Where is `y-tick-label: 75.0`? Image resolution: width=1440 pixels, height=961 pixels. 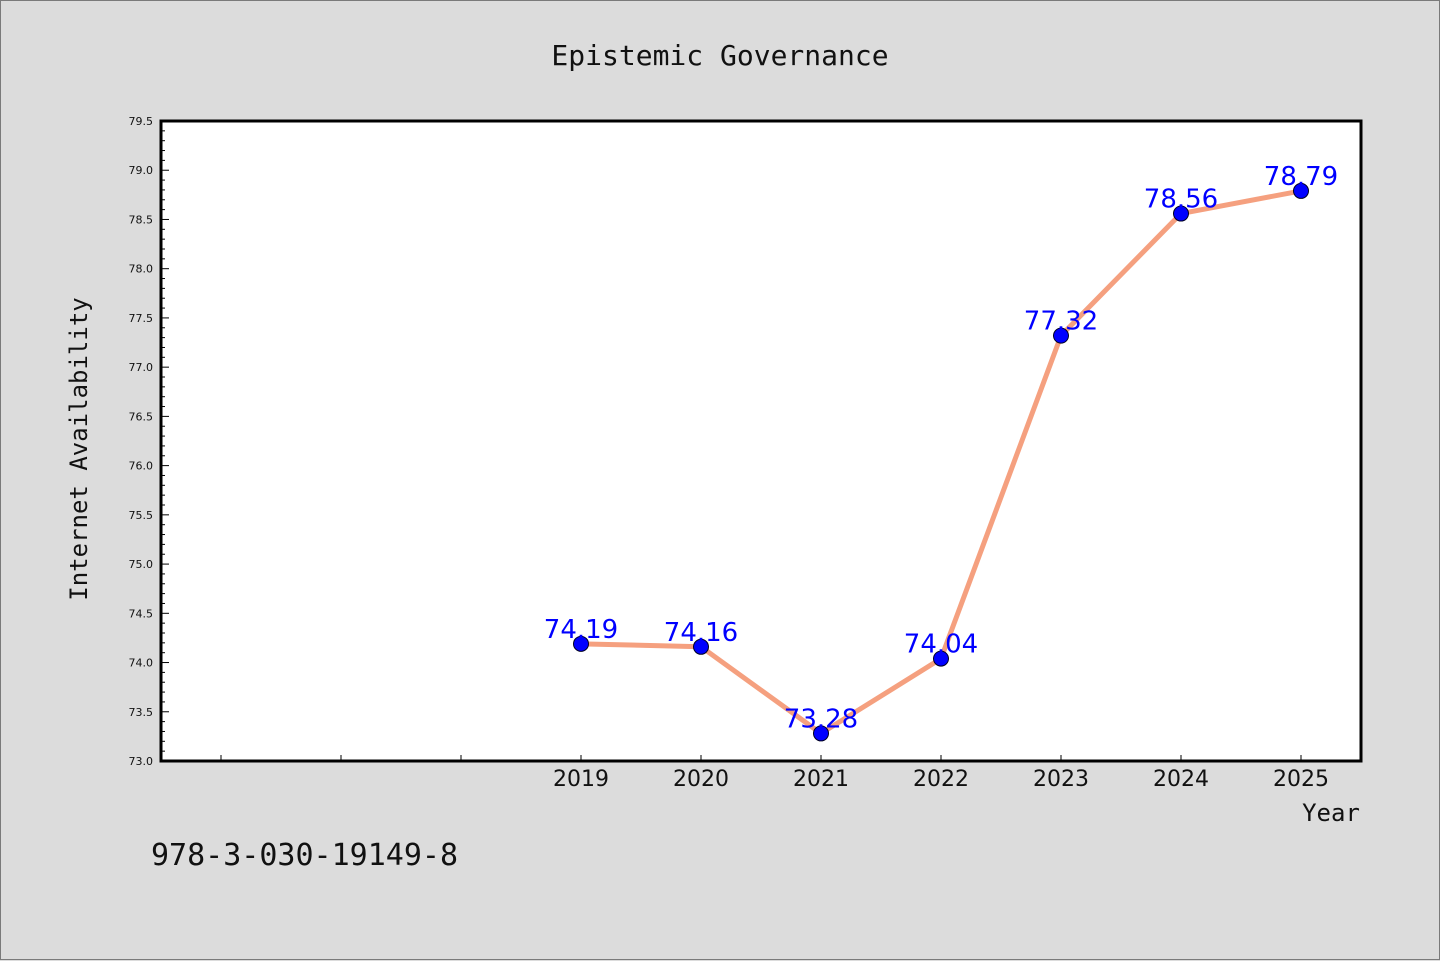
y-tick-label: 75.0 is located at coordinates (141, 564).